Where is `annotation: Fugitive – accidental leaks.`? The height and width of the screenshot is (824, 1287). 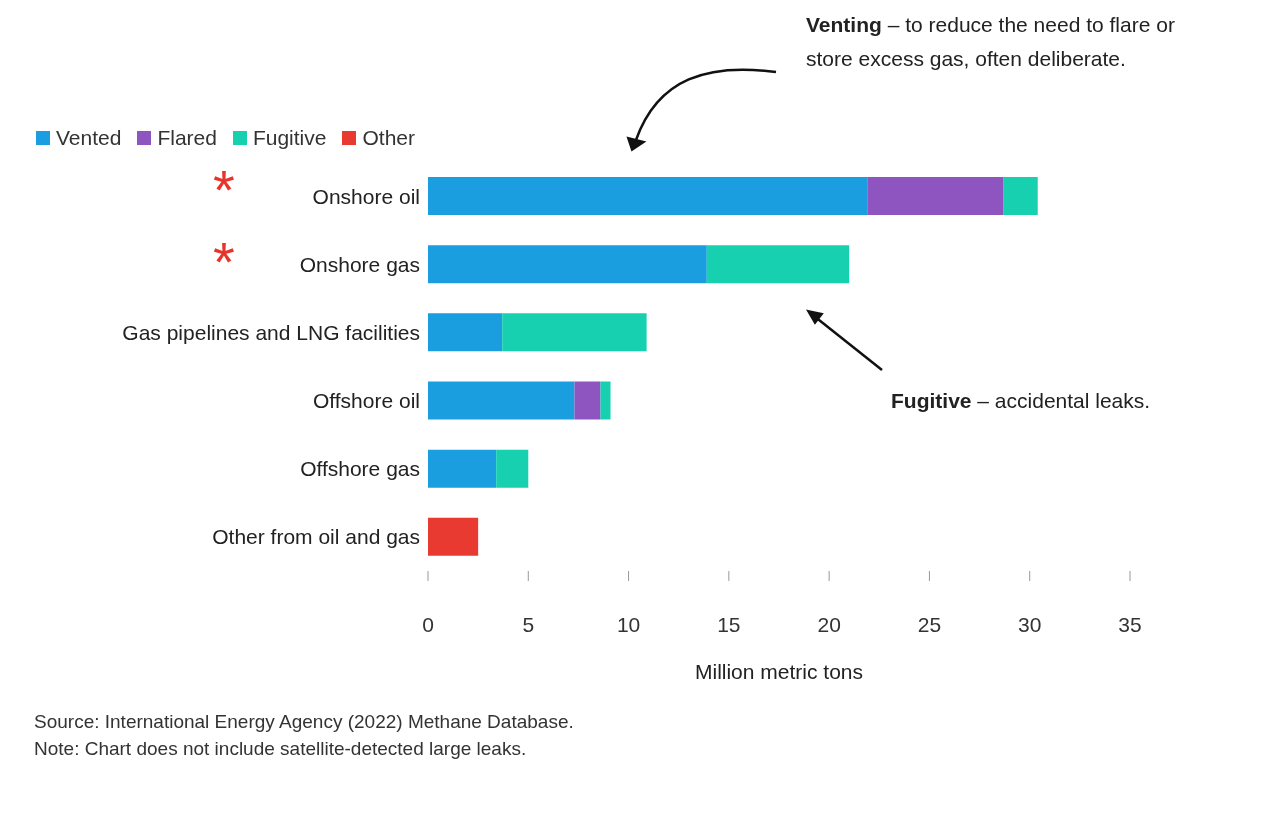 annotation: Fugitive – accidental leaks. is located at coordinates (1021, 401).